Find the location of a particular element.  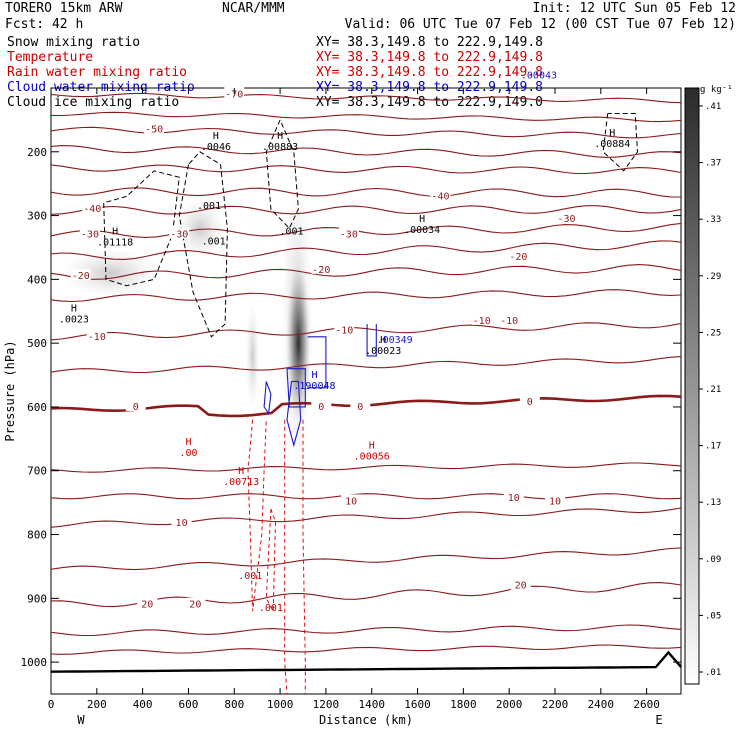

maximum-value: .00884 is located at coordinates (612, 144).